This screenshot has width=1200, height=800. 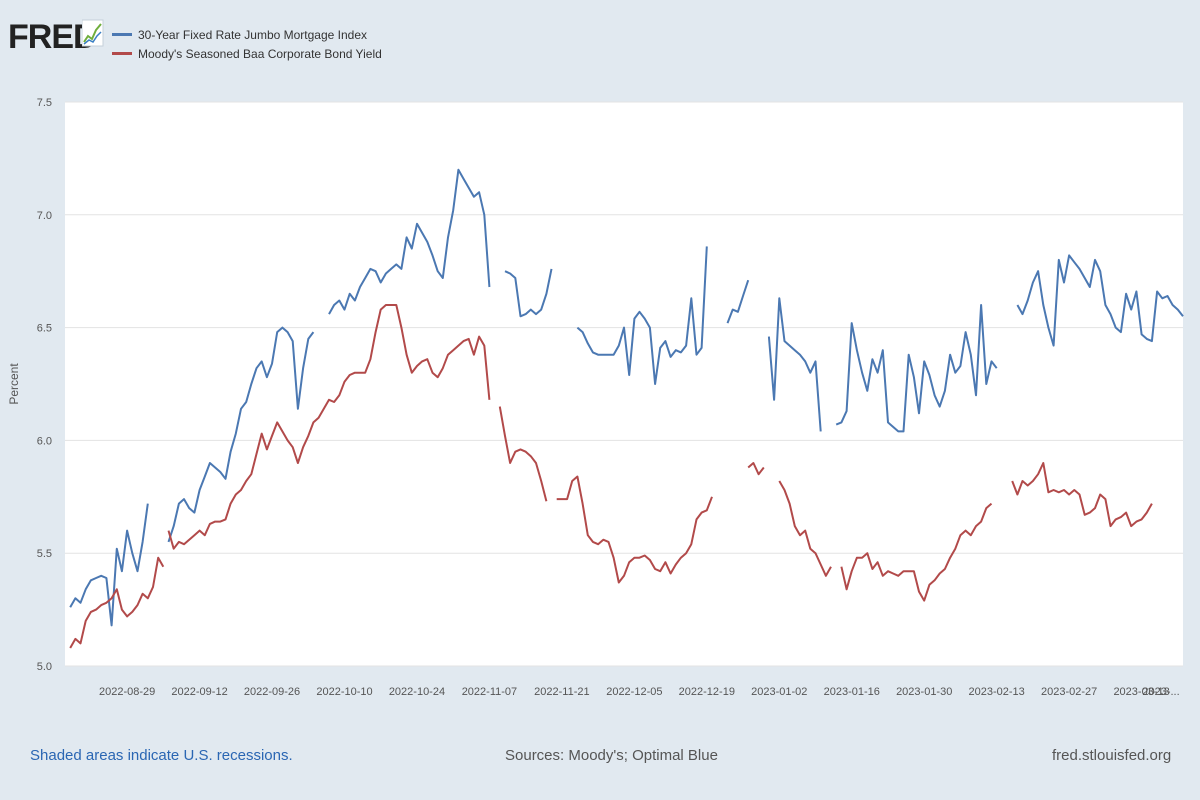 I want to click on x-tick-label: 2022-09-26, so click(x=272, y=692).